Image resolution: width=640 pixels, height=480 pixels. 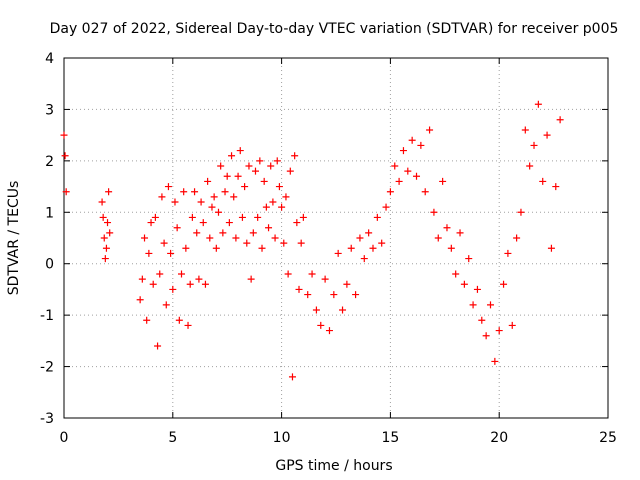 I want to click on x-tick-label: 15, so click(x=390, y=438).